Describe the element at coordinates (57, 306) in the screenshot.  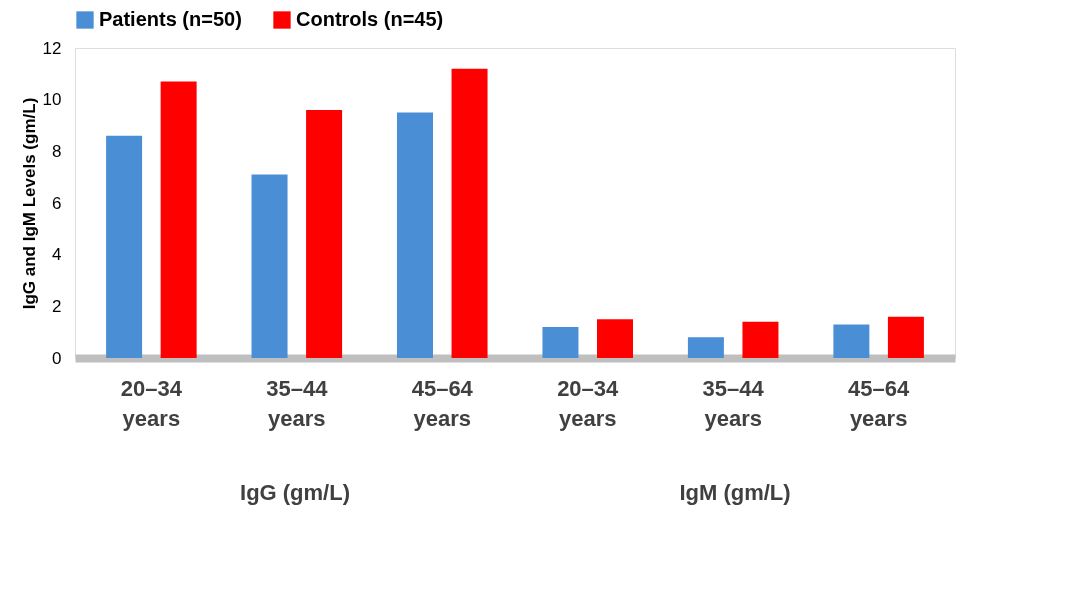
I see `y-tick-label: 2` at that location.